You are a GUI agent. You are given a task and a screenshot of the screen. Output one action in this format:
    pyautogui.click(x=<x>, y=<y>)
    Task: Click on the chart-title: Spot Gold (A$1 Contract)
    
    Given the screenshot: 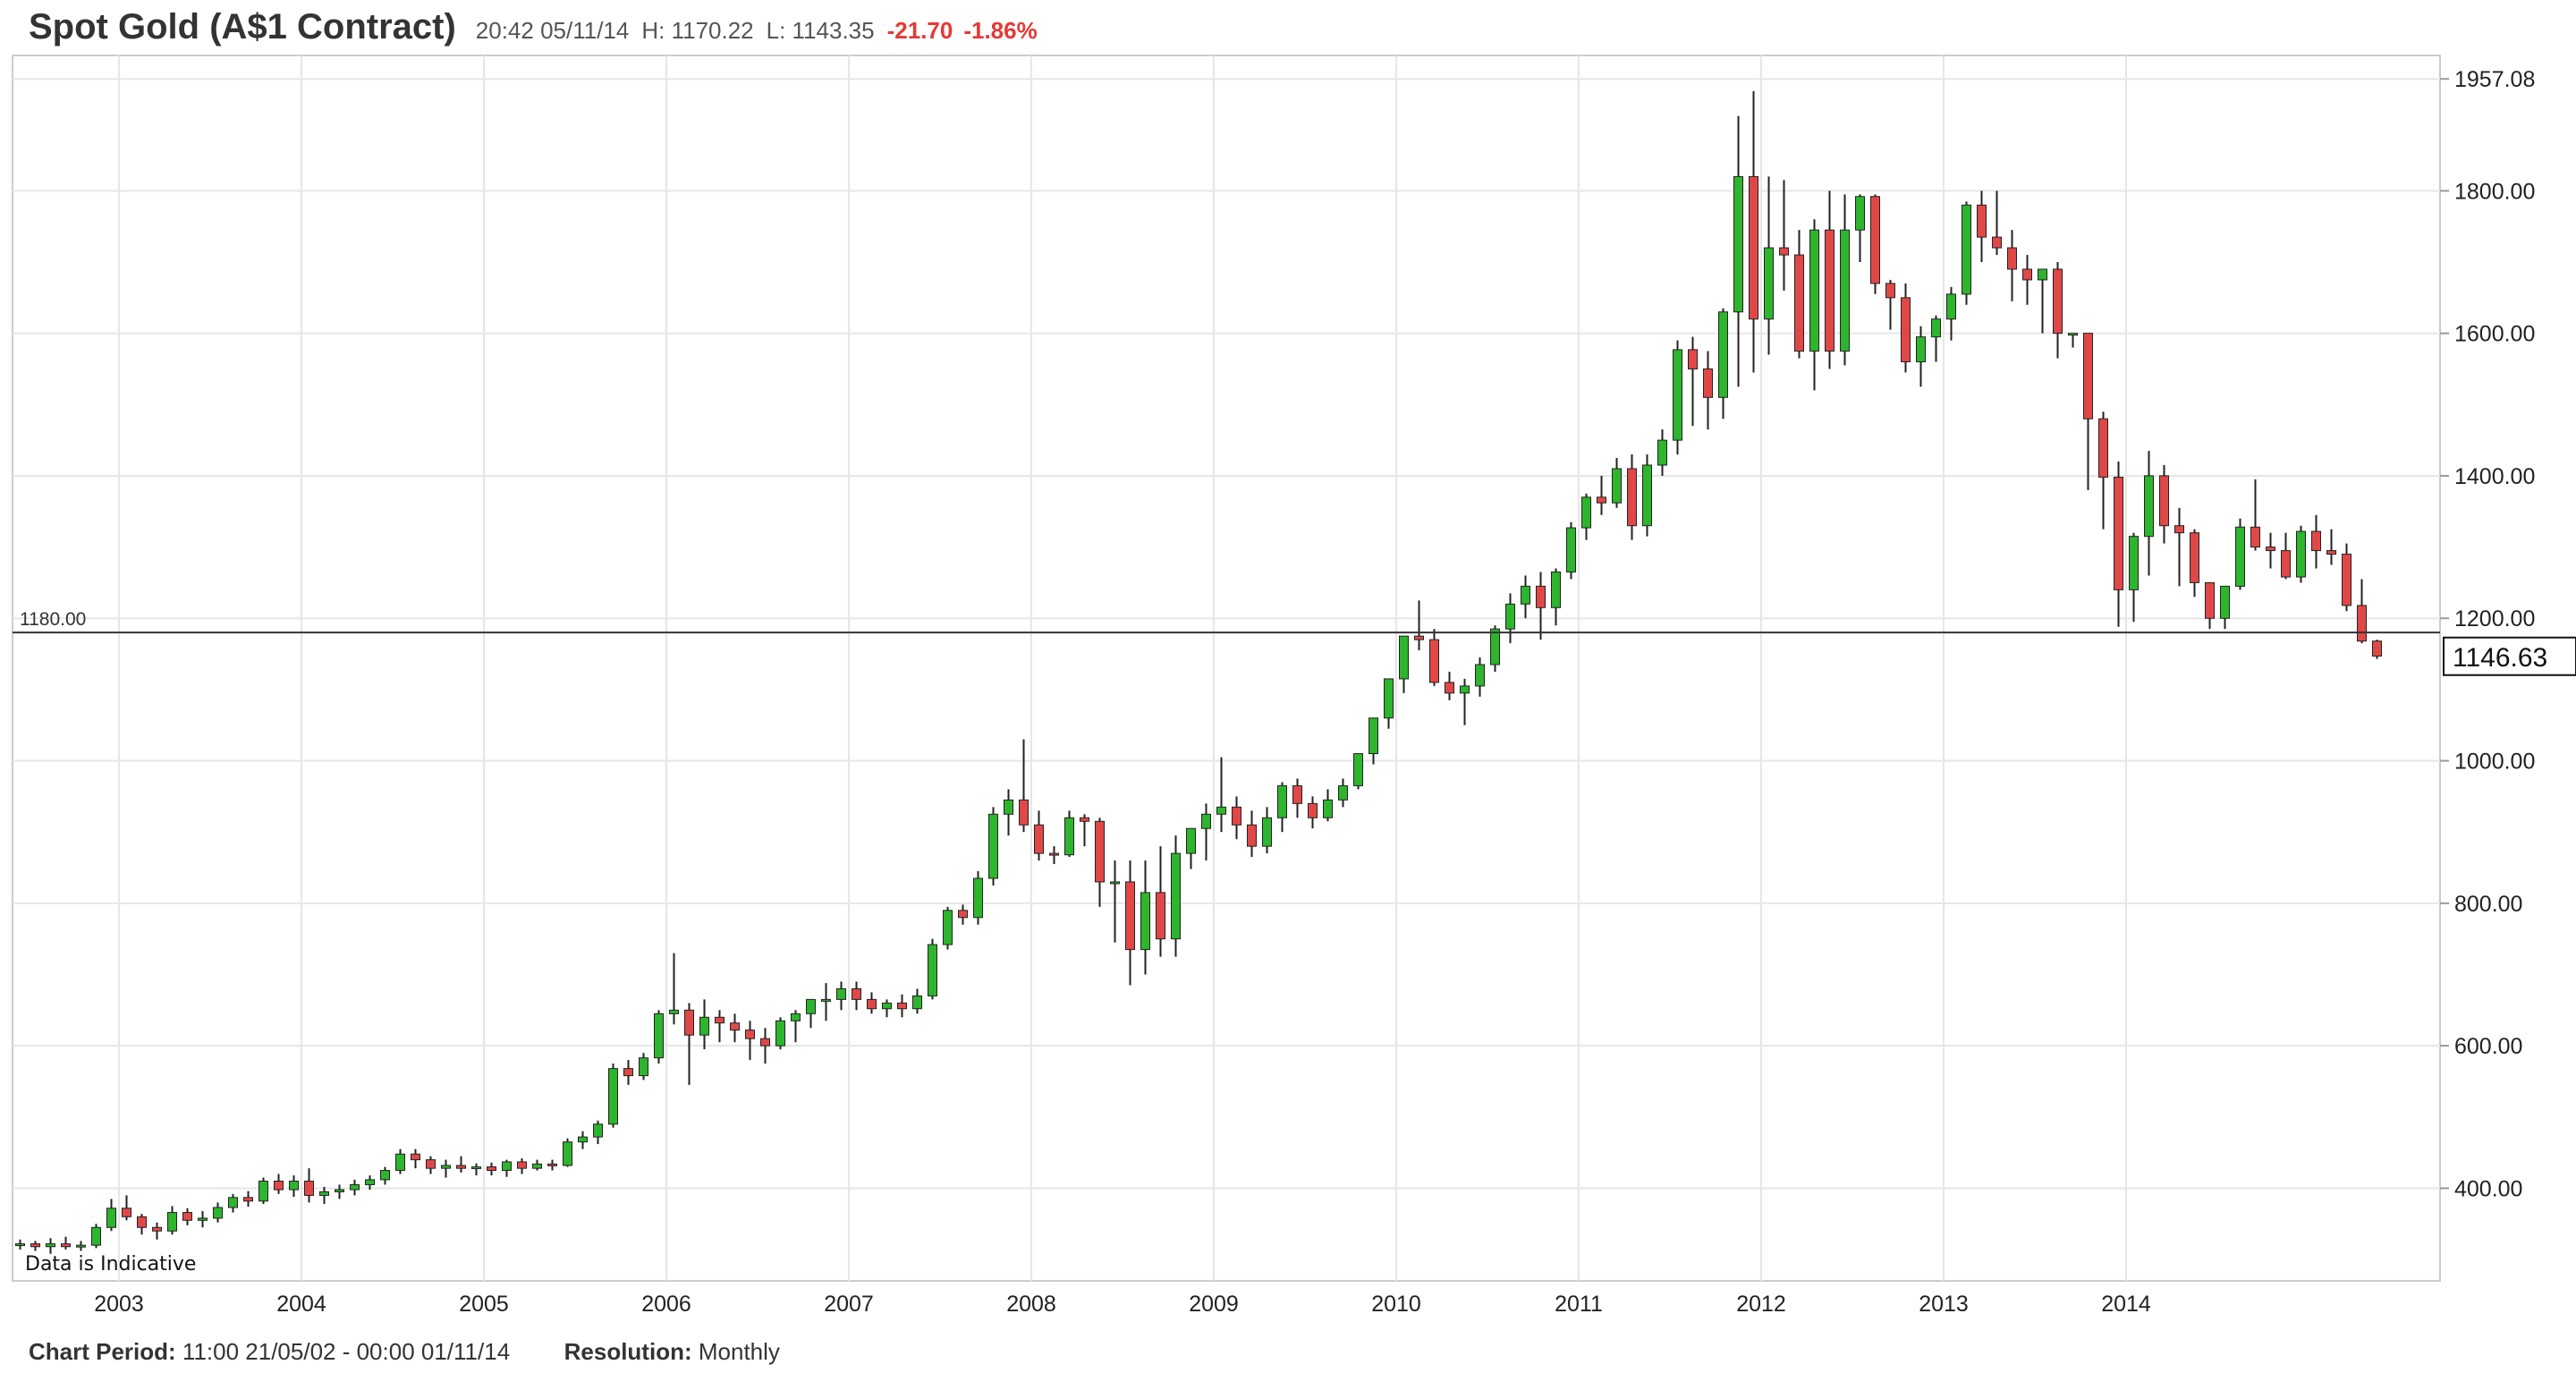 What is the action you would take?
    pyautogui.click(x=242, y=27)
    